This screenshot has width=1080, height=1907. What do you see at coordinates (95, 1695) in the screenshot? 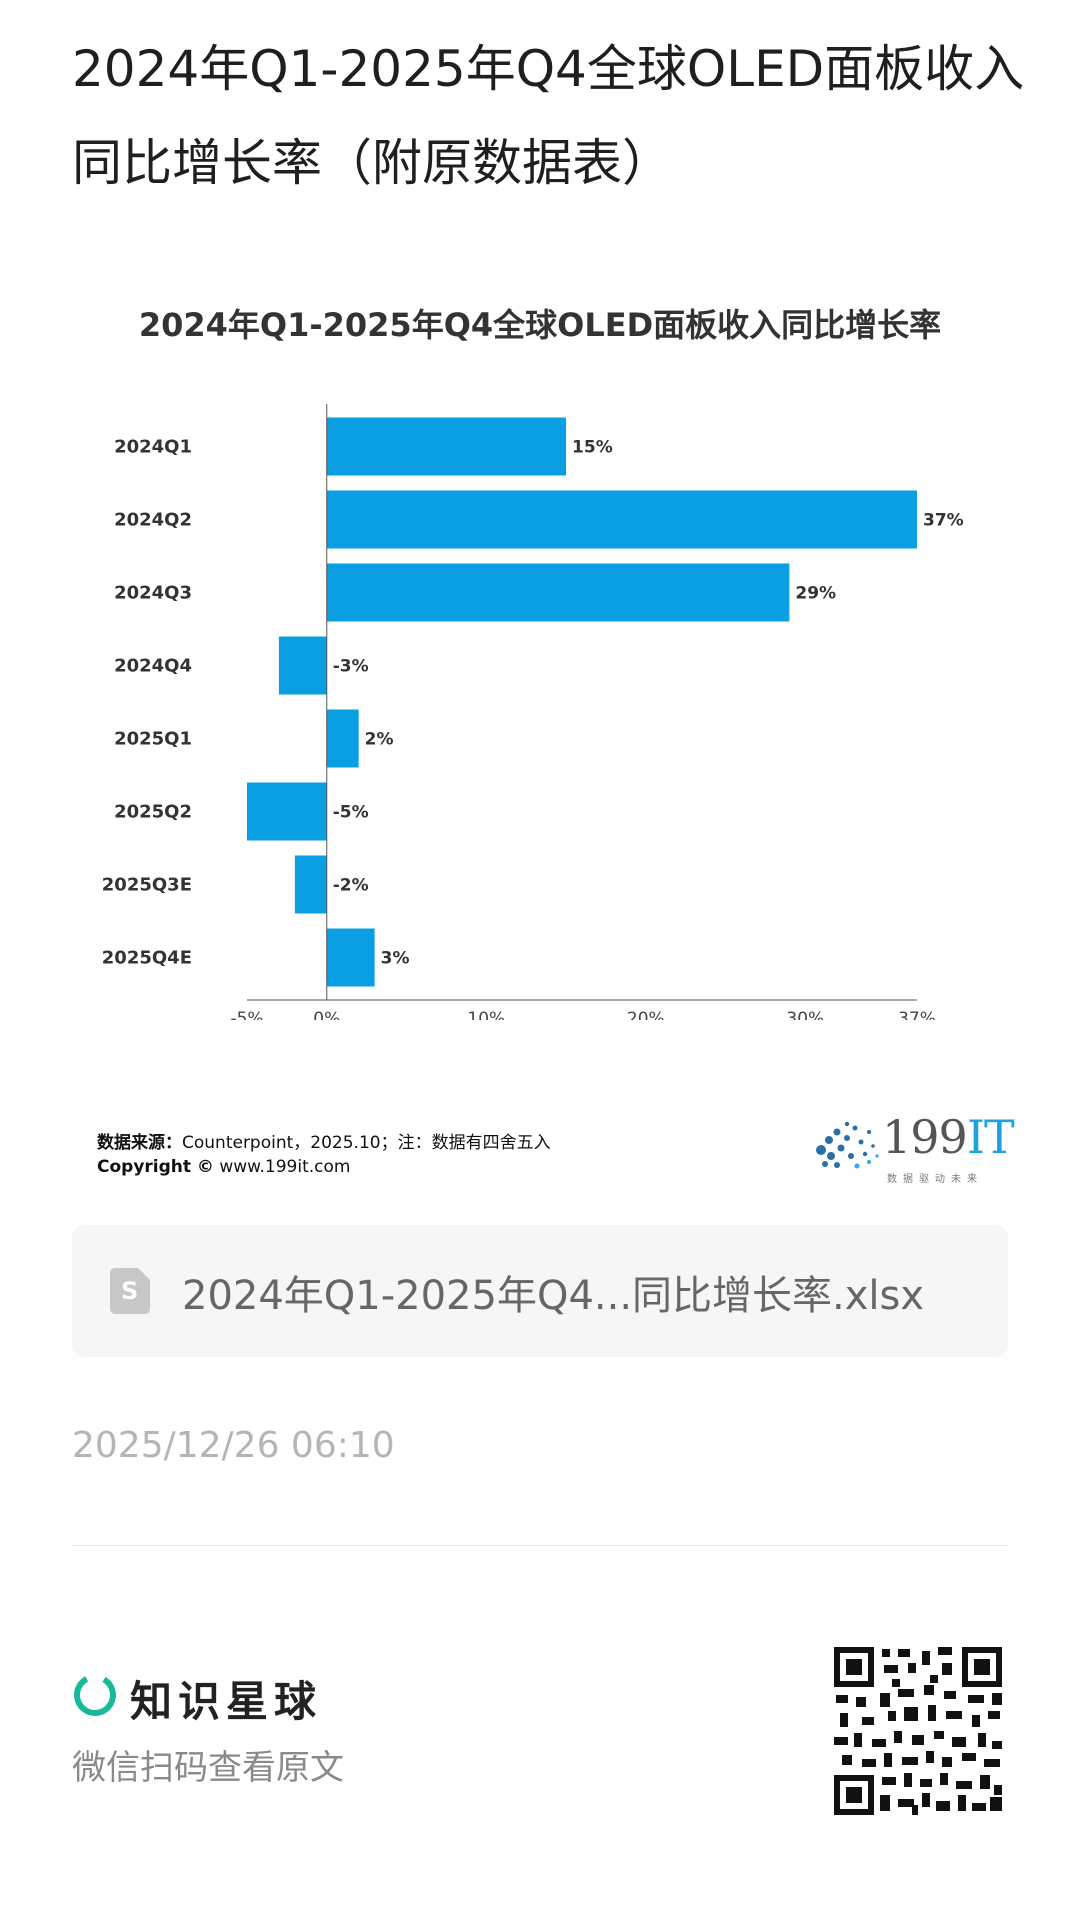
I see `planet-logo-icon` at bounding box center [95, 1695].